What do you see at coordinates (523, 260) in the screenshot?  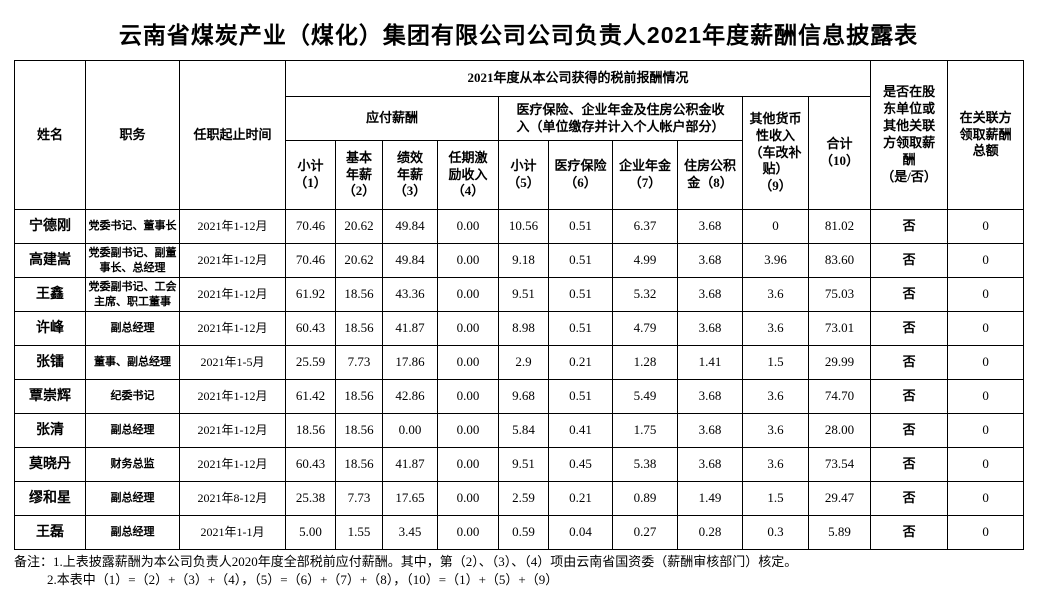 I see `cell-subtotal-5: 9.18` at bounding box center [523, 260].